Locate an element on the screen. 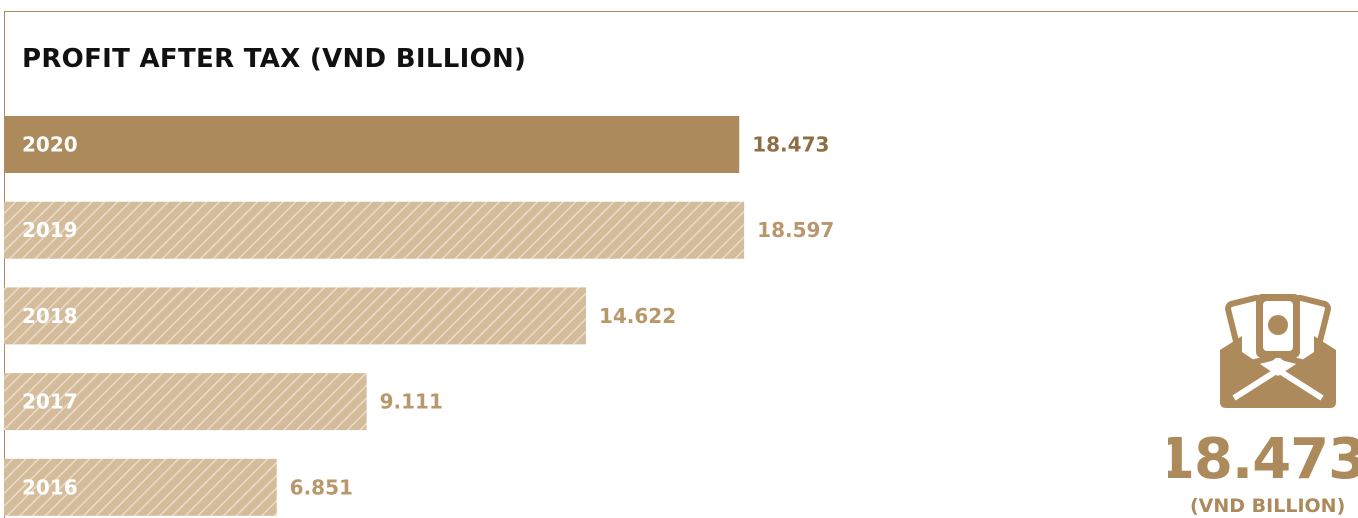 This screenshot has height=518, width=1358. bar-value-label: 18.473 is located at coordinates (790, 145).